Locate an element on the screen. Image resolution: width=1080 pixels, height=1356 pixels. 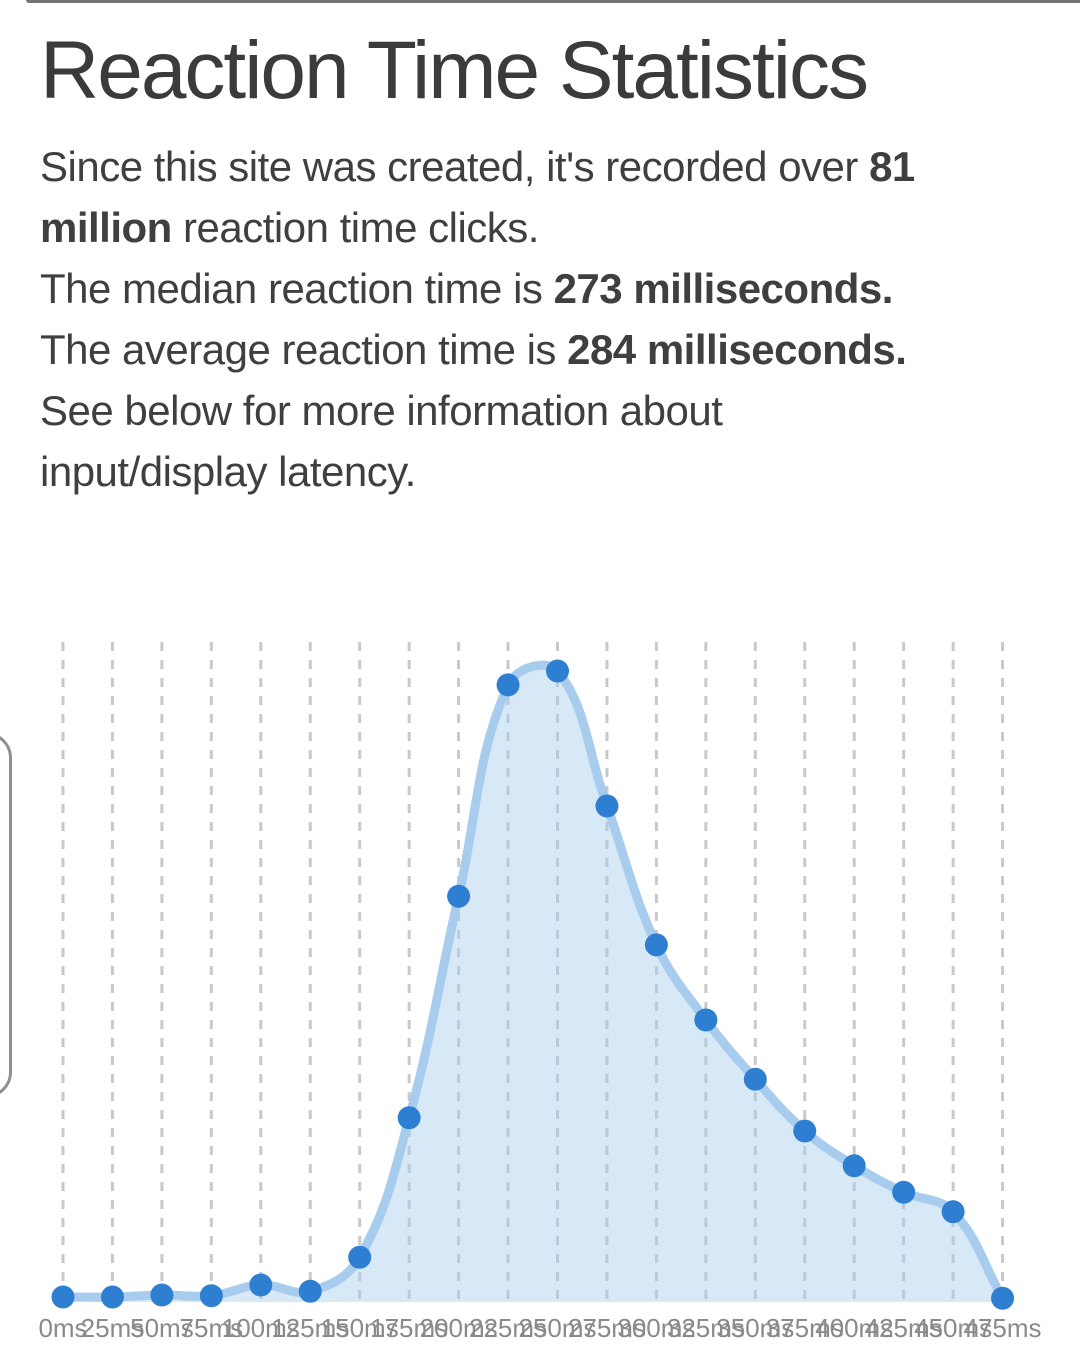
data-point-50ms is located at coordinates (162, 1295).